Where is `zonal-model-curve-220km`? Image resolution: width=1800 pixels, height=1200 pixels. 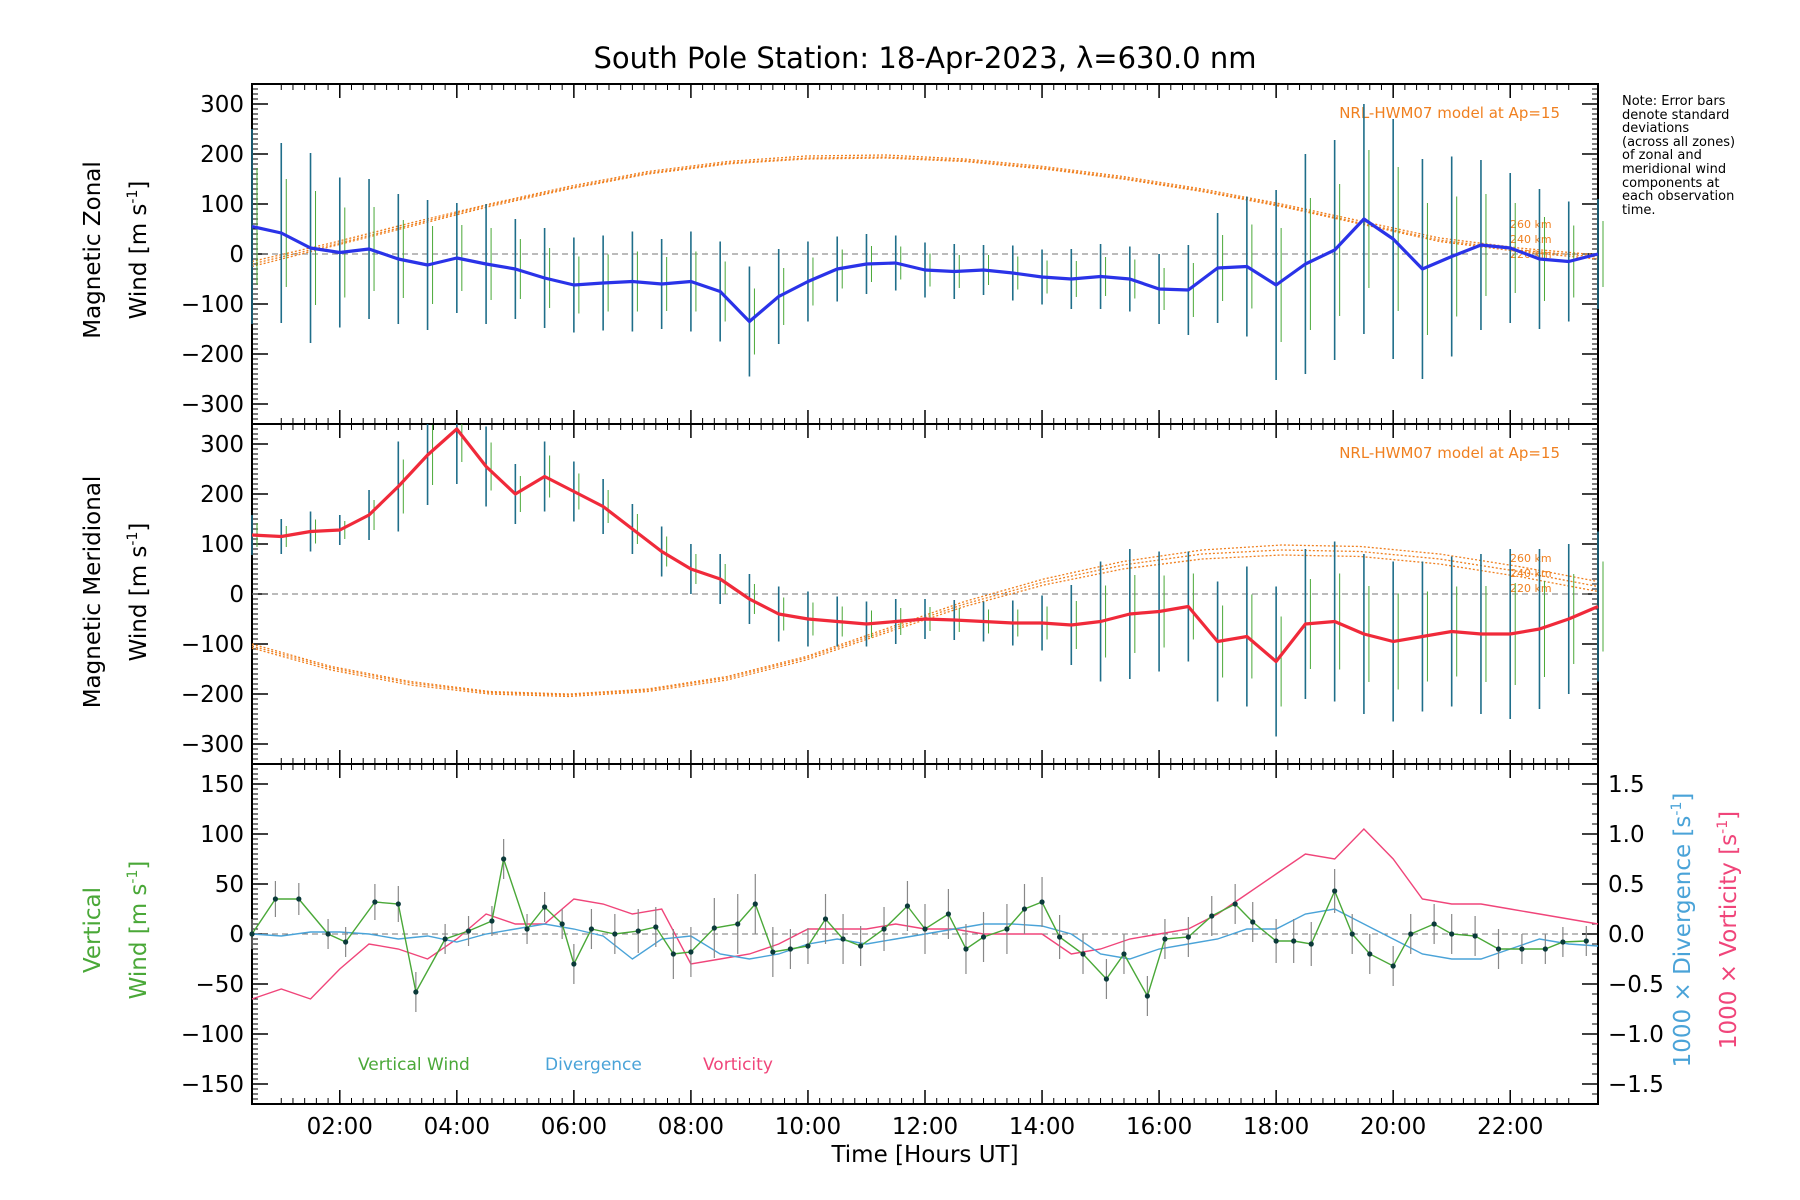
zonal-model-curve-220km is located at coordinates (925, 208).